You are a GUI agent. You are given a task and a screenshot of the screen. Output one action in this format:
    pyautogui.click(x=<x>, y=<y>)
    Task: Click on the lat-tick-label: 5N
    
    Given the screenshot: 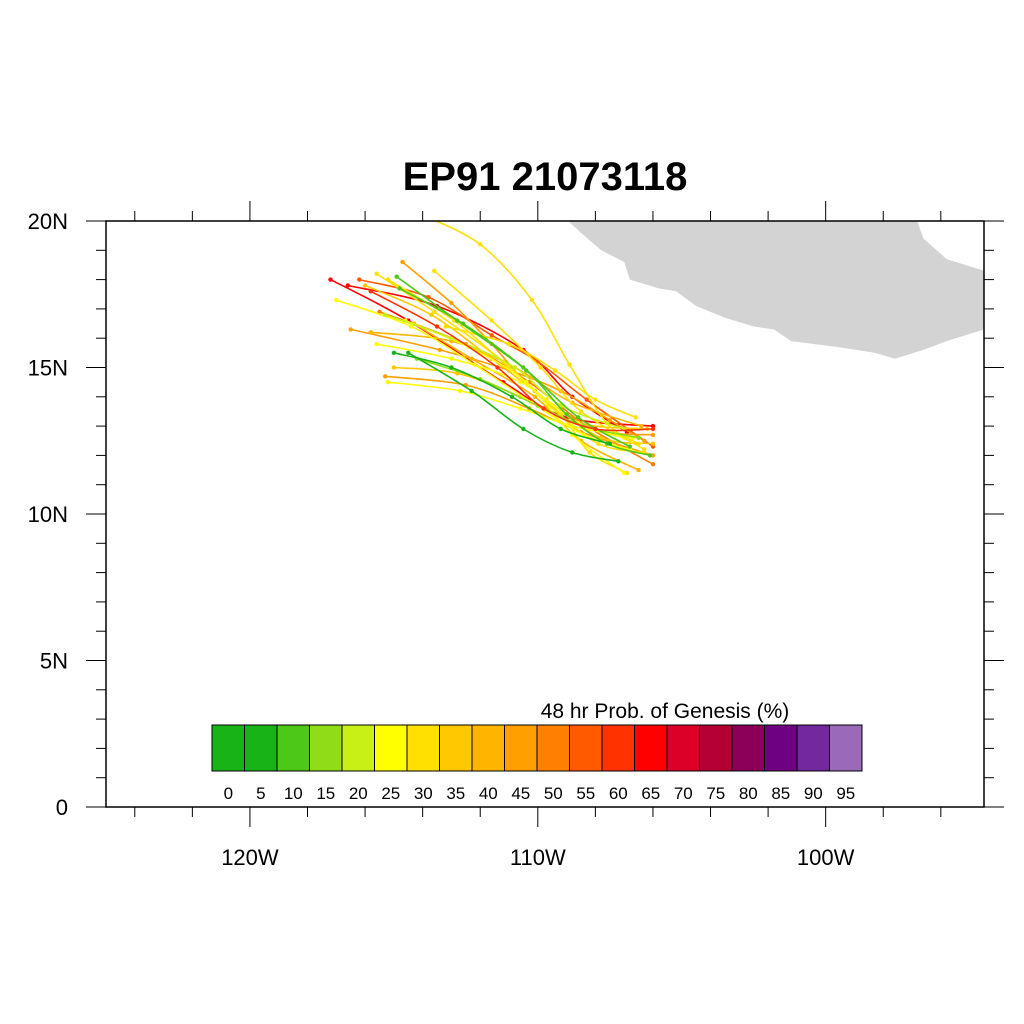 What is the action you would take?
    pyautogui.click(x=54, y=661)
    